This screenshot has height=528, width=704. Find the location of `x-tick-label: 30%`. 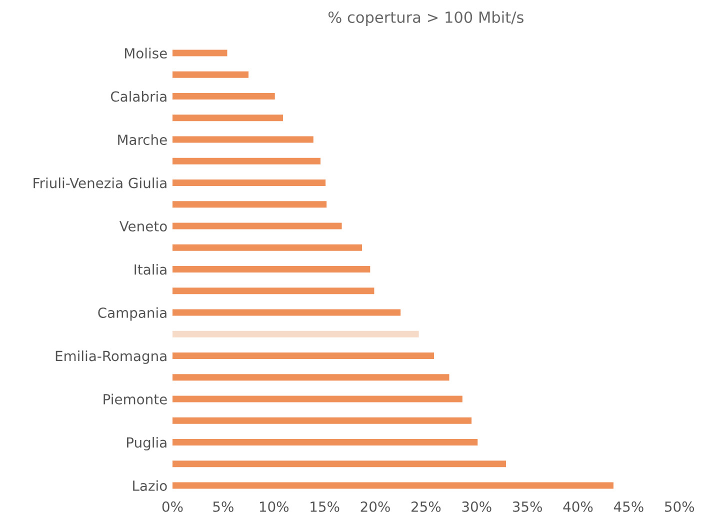

x-tick-label: 30% is located at coordinates (477, 506).